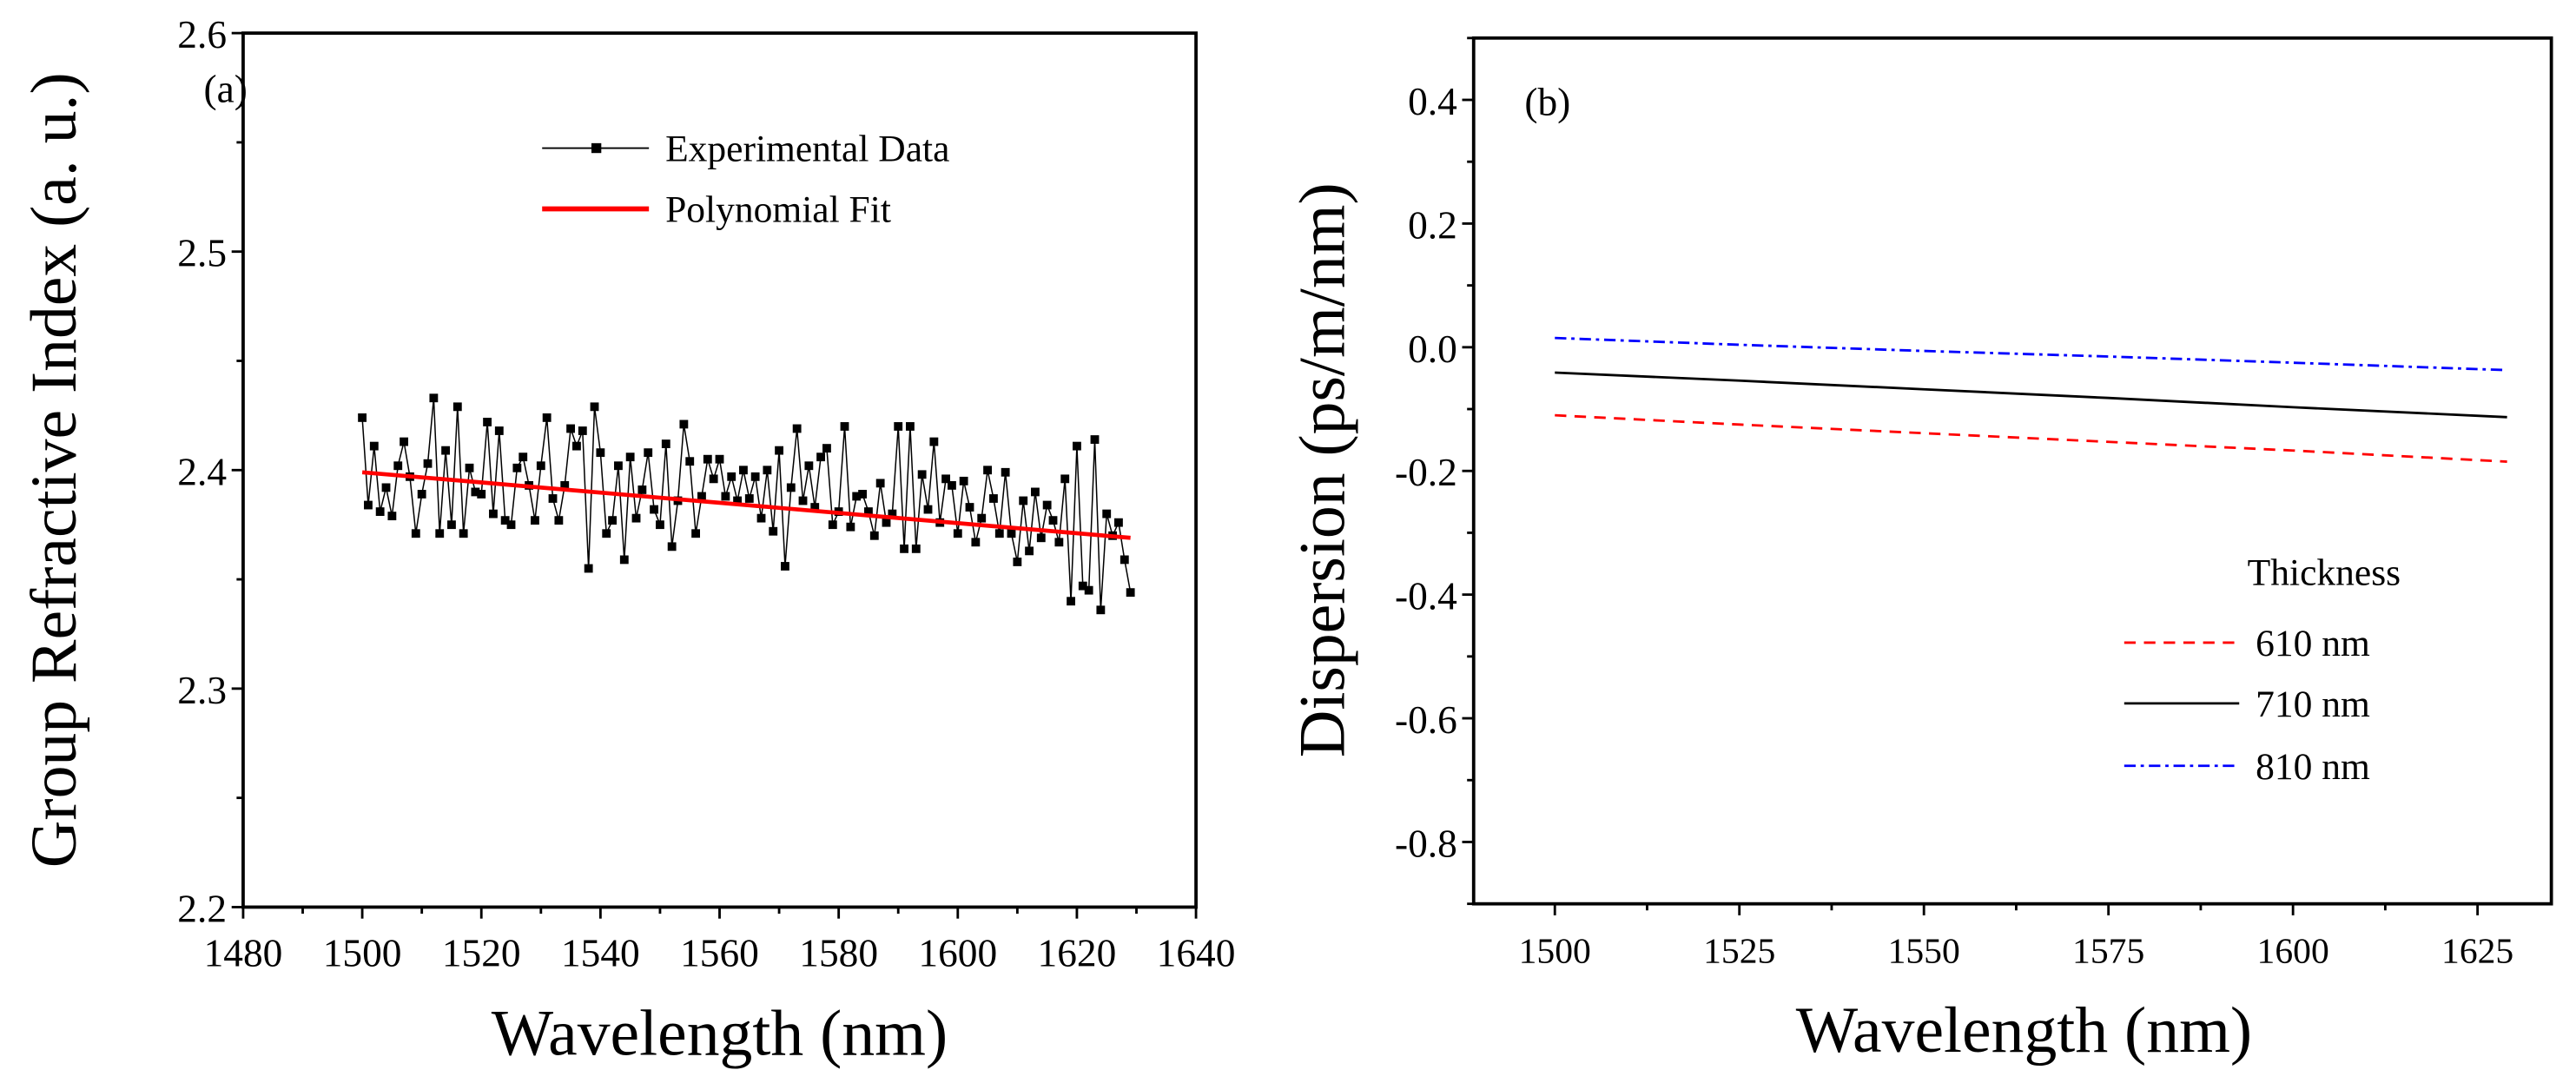 This screenshot has height=1070, width=2576. Describe the element at coordinates (1426, 720) in the screenshot. I see `y-tick-label: -0.6` at that location.